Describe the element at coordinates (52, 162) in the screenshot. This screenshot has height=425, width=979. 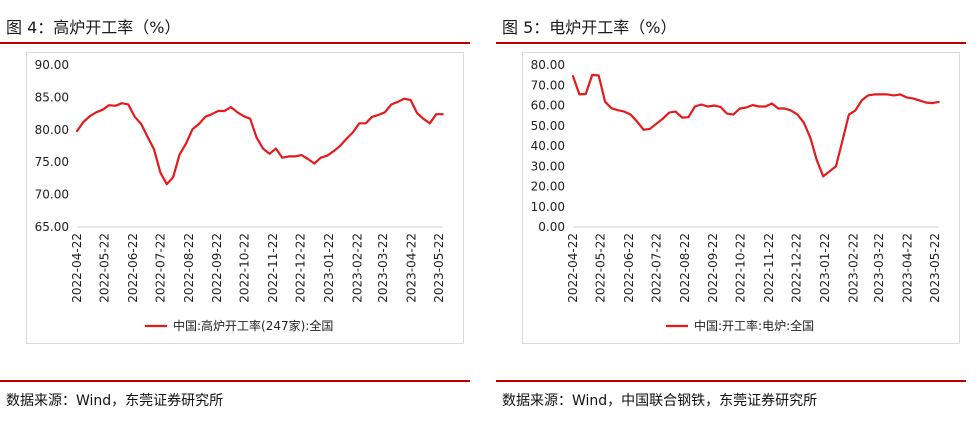
I see `y-tick-label: 75.00` at that location.